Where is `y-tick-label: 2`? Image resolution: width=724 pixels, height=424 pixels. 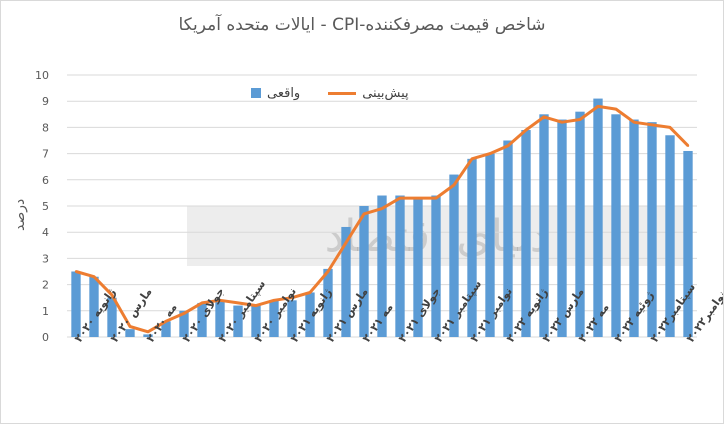 y-tick-label: 2 is located at coordinates (45, 285).